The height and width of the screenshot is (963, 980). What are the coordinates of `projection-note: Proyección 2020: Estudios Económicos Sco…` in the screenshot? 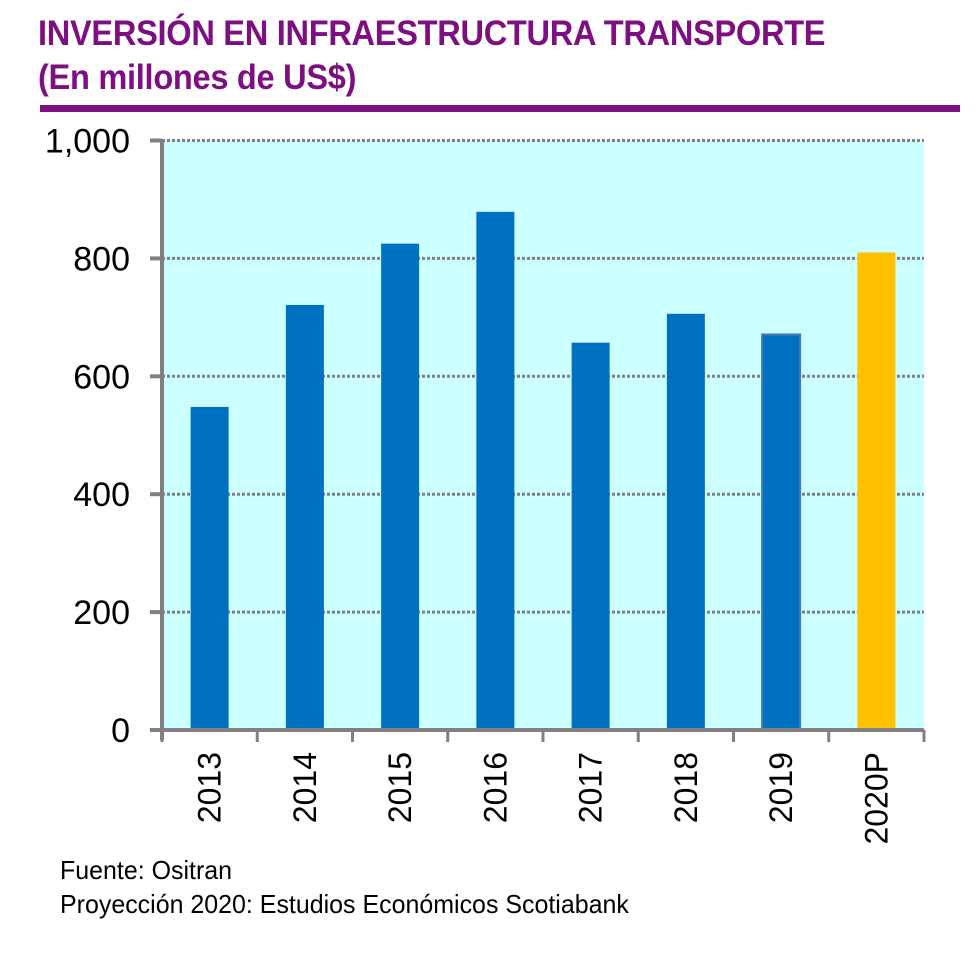 It's located at (344, 904).